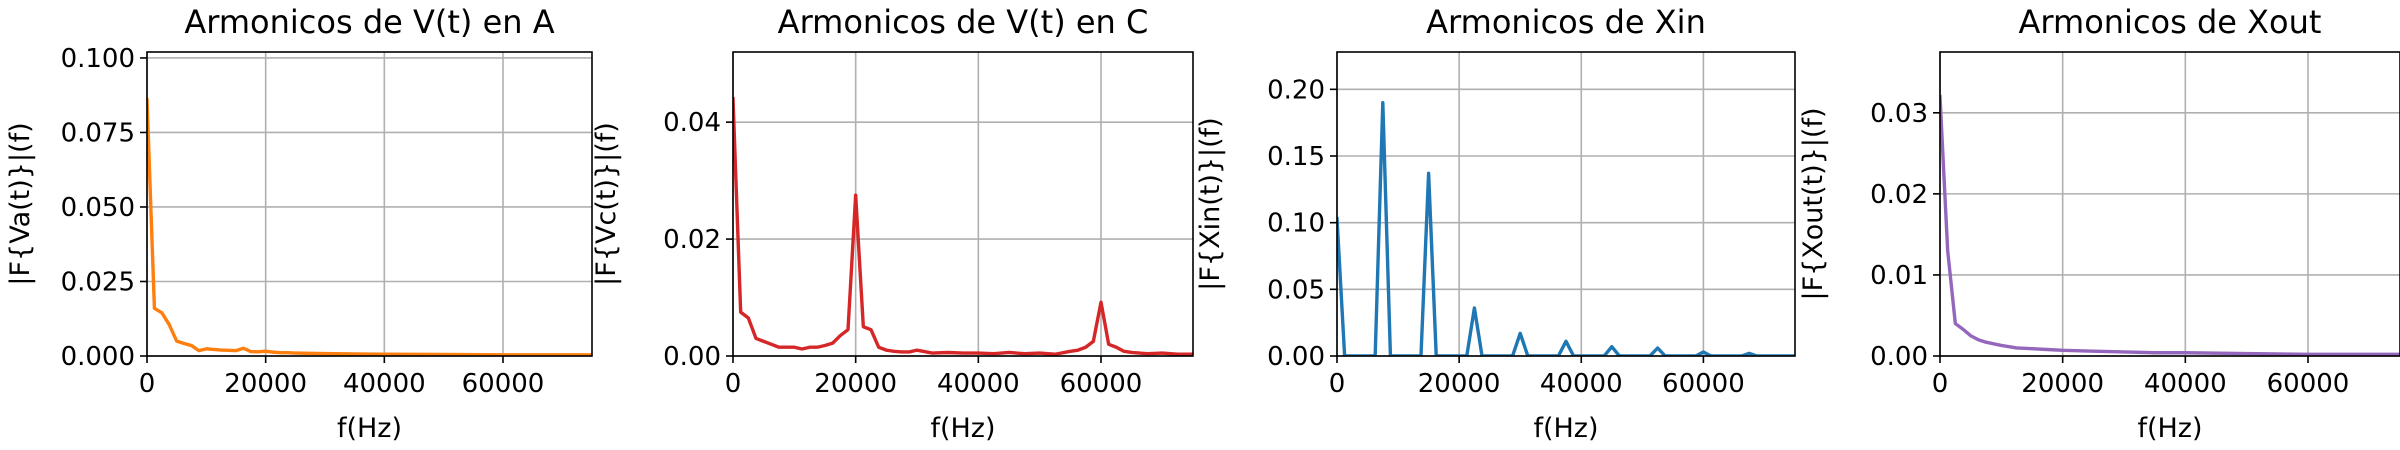 This screenshot has width=2400, height=450. What do you see at coordinates (20, 203) in the screenshot?
I see `y-axis-label: |F{Va(t)}|(f)` at bounding box center [20, 203].